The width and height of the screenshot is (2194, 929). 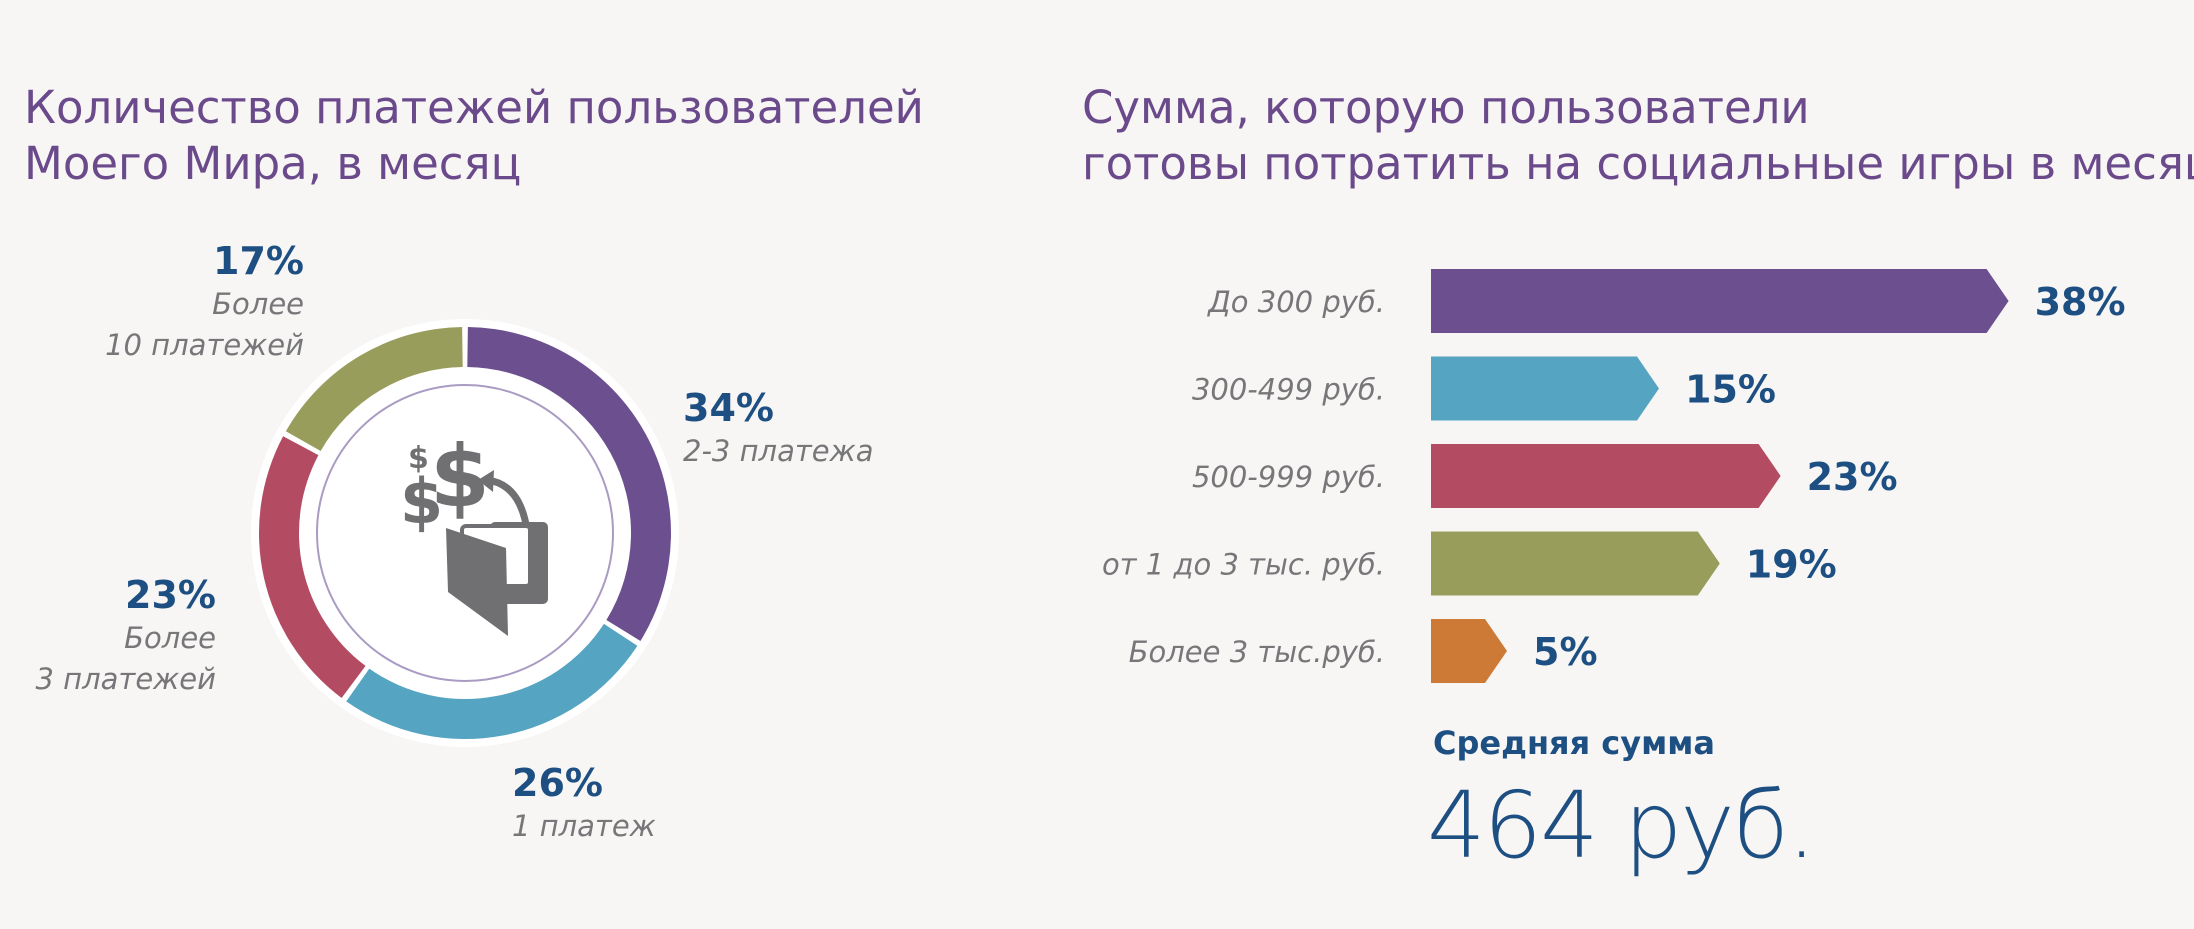 What do you see at coordinates (474, 107) in the screenshot?
I see `left-title-line-1: Количество платежей пользователей` at bounding box center [474, 107].